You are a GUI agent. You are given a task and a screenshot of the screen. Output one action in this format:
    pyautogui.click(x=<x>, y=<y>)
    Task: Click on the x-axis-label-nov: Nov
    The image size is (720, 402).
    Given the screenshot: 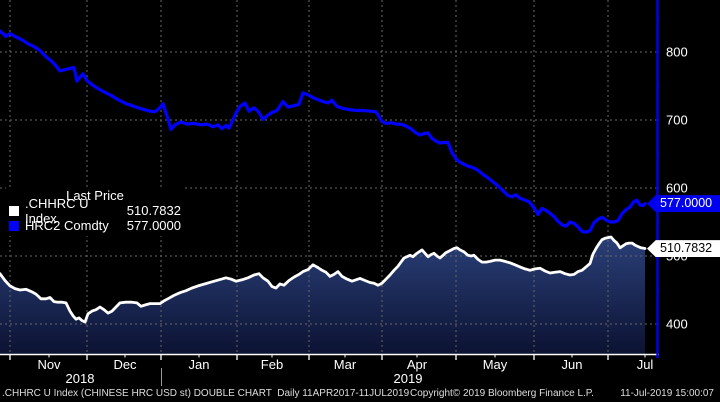 What is the action you would take?
    pyautogui.click(x=49, y=364)
    